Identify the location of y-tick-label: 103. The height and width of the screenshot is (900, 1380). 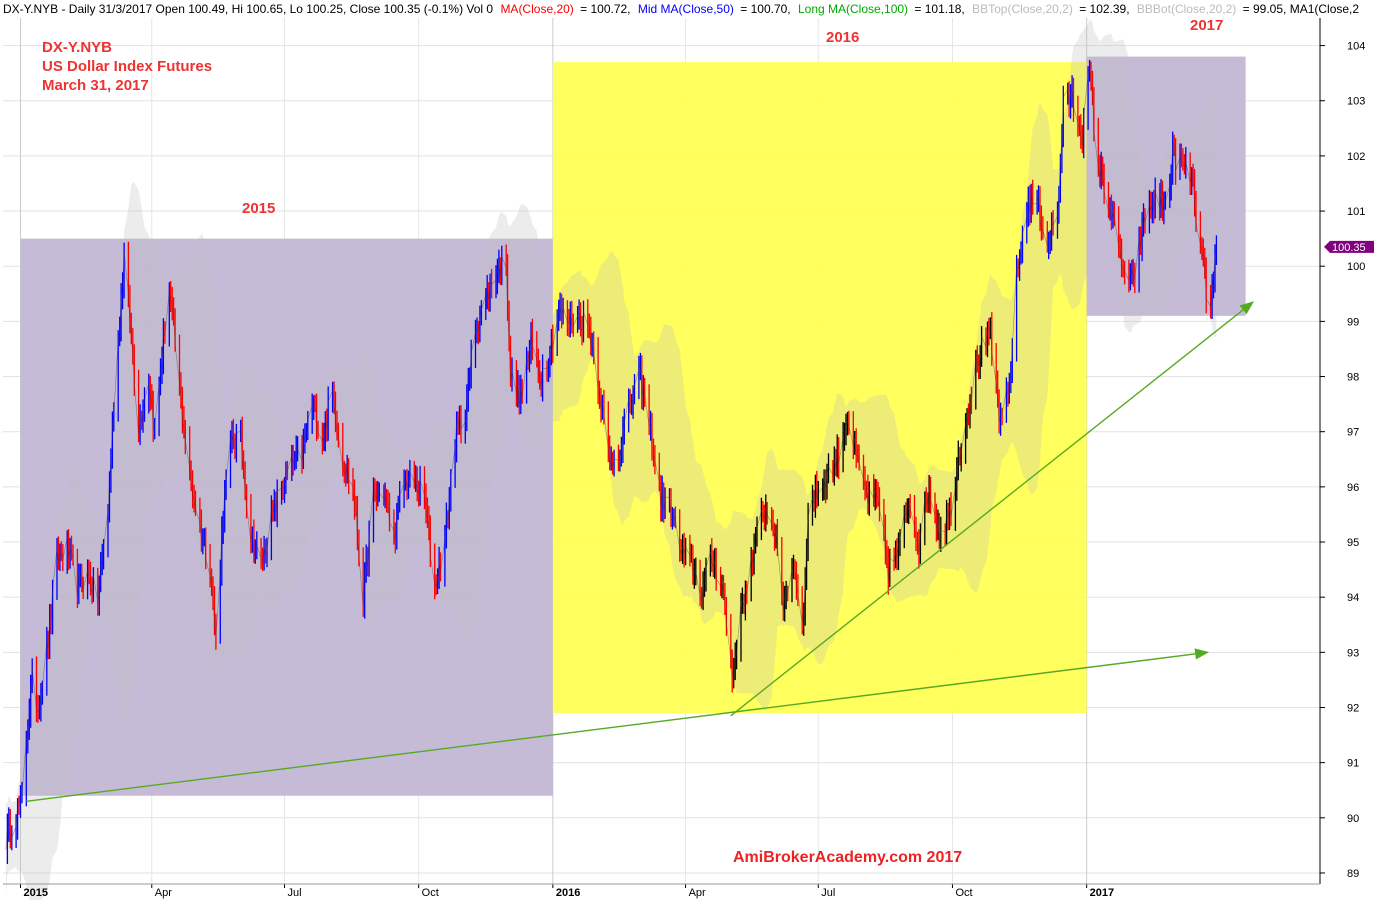
(1356, 102).